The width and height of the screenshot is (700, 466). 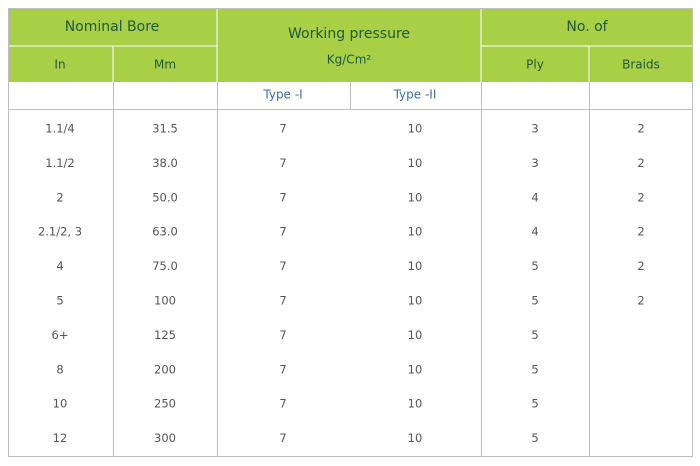 What do you see at coordinates (165, 404) in the screenshot?
I see `table-cell: 250` at bounding box center [165, 404].